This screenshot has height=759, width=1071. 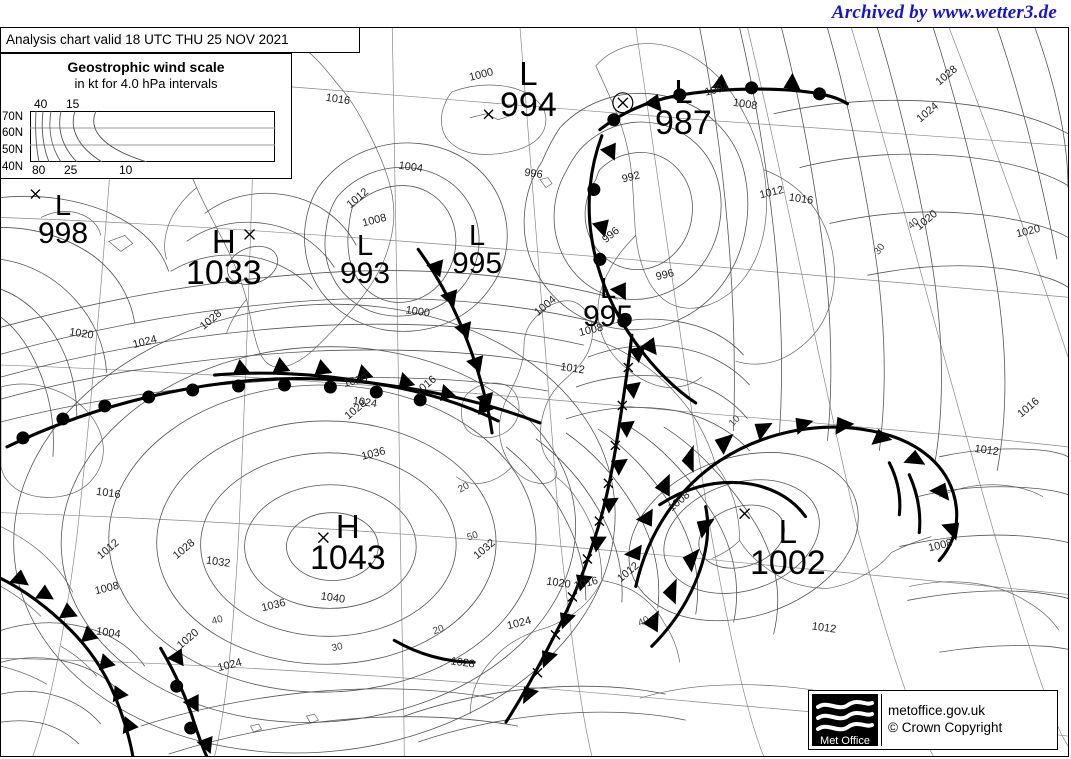 What do you see at coordinates (218, 562) in the screenshot?
I see `isobar-label: 1032` at bounding box center [218, 562].